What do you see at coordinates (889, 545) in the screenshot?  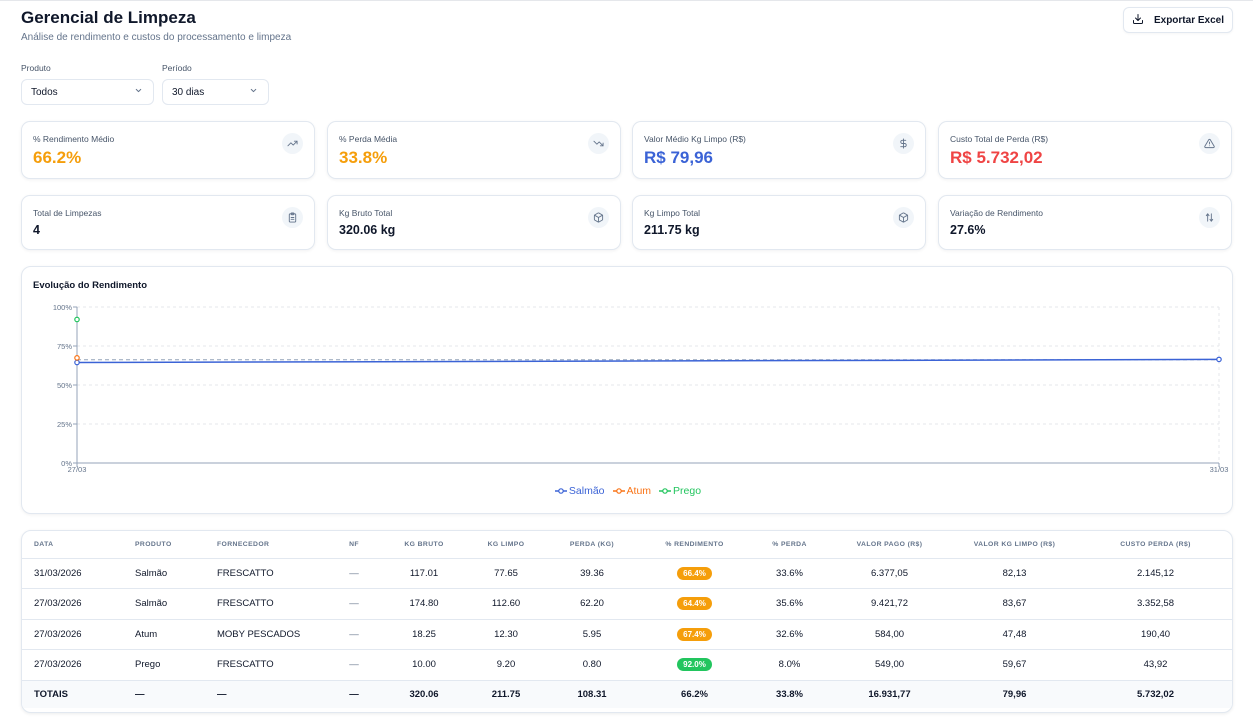 I see `column-header: Valor Pago (R$)` at bounding box center [889, 545].